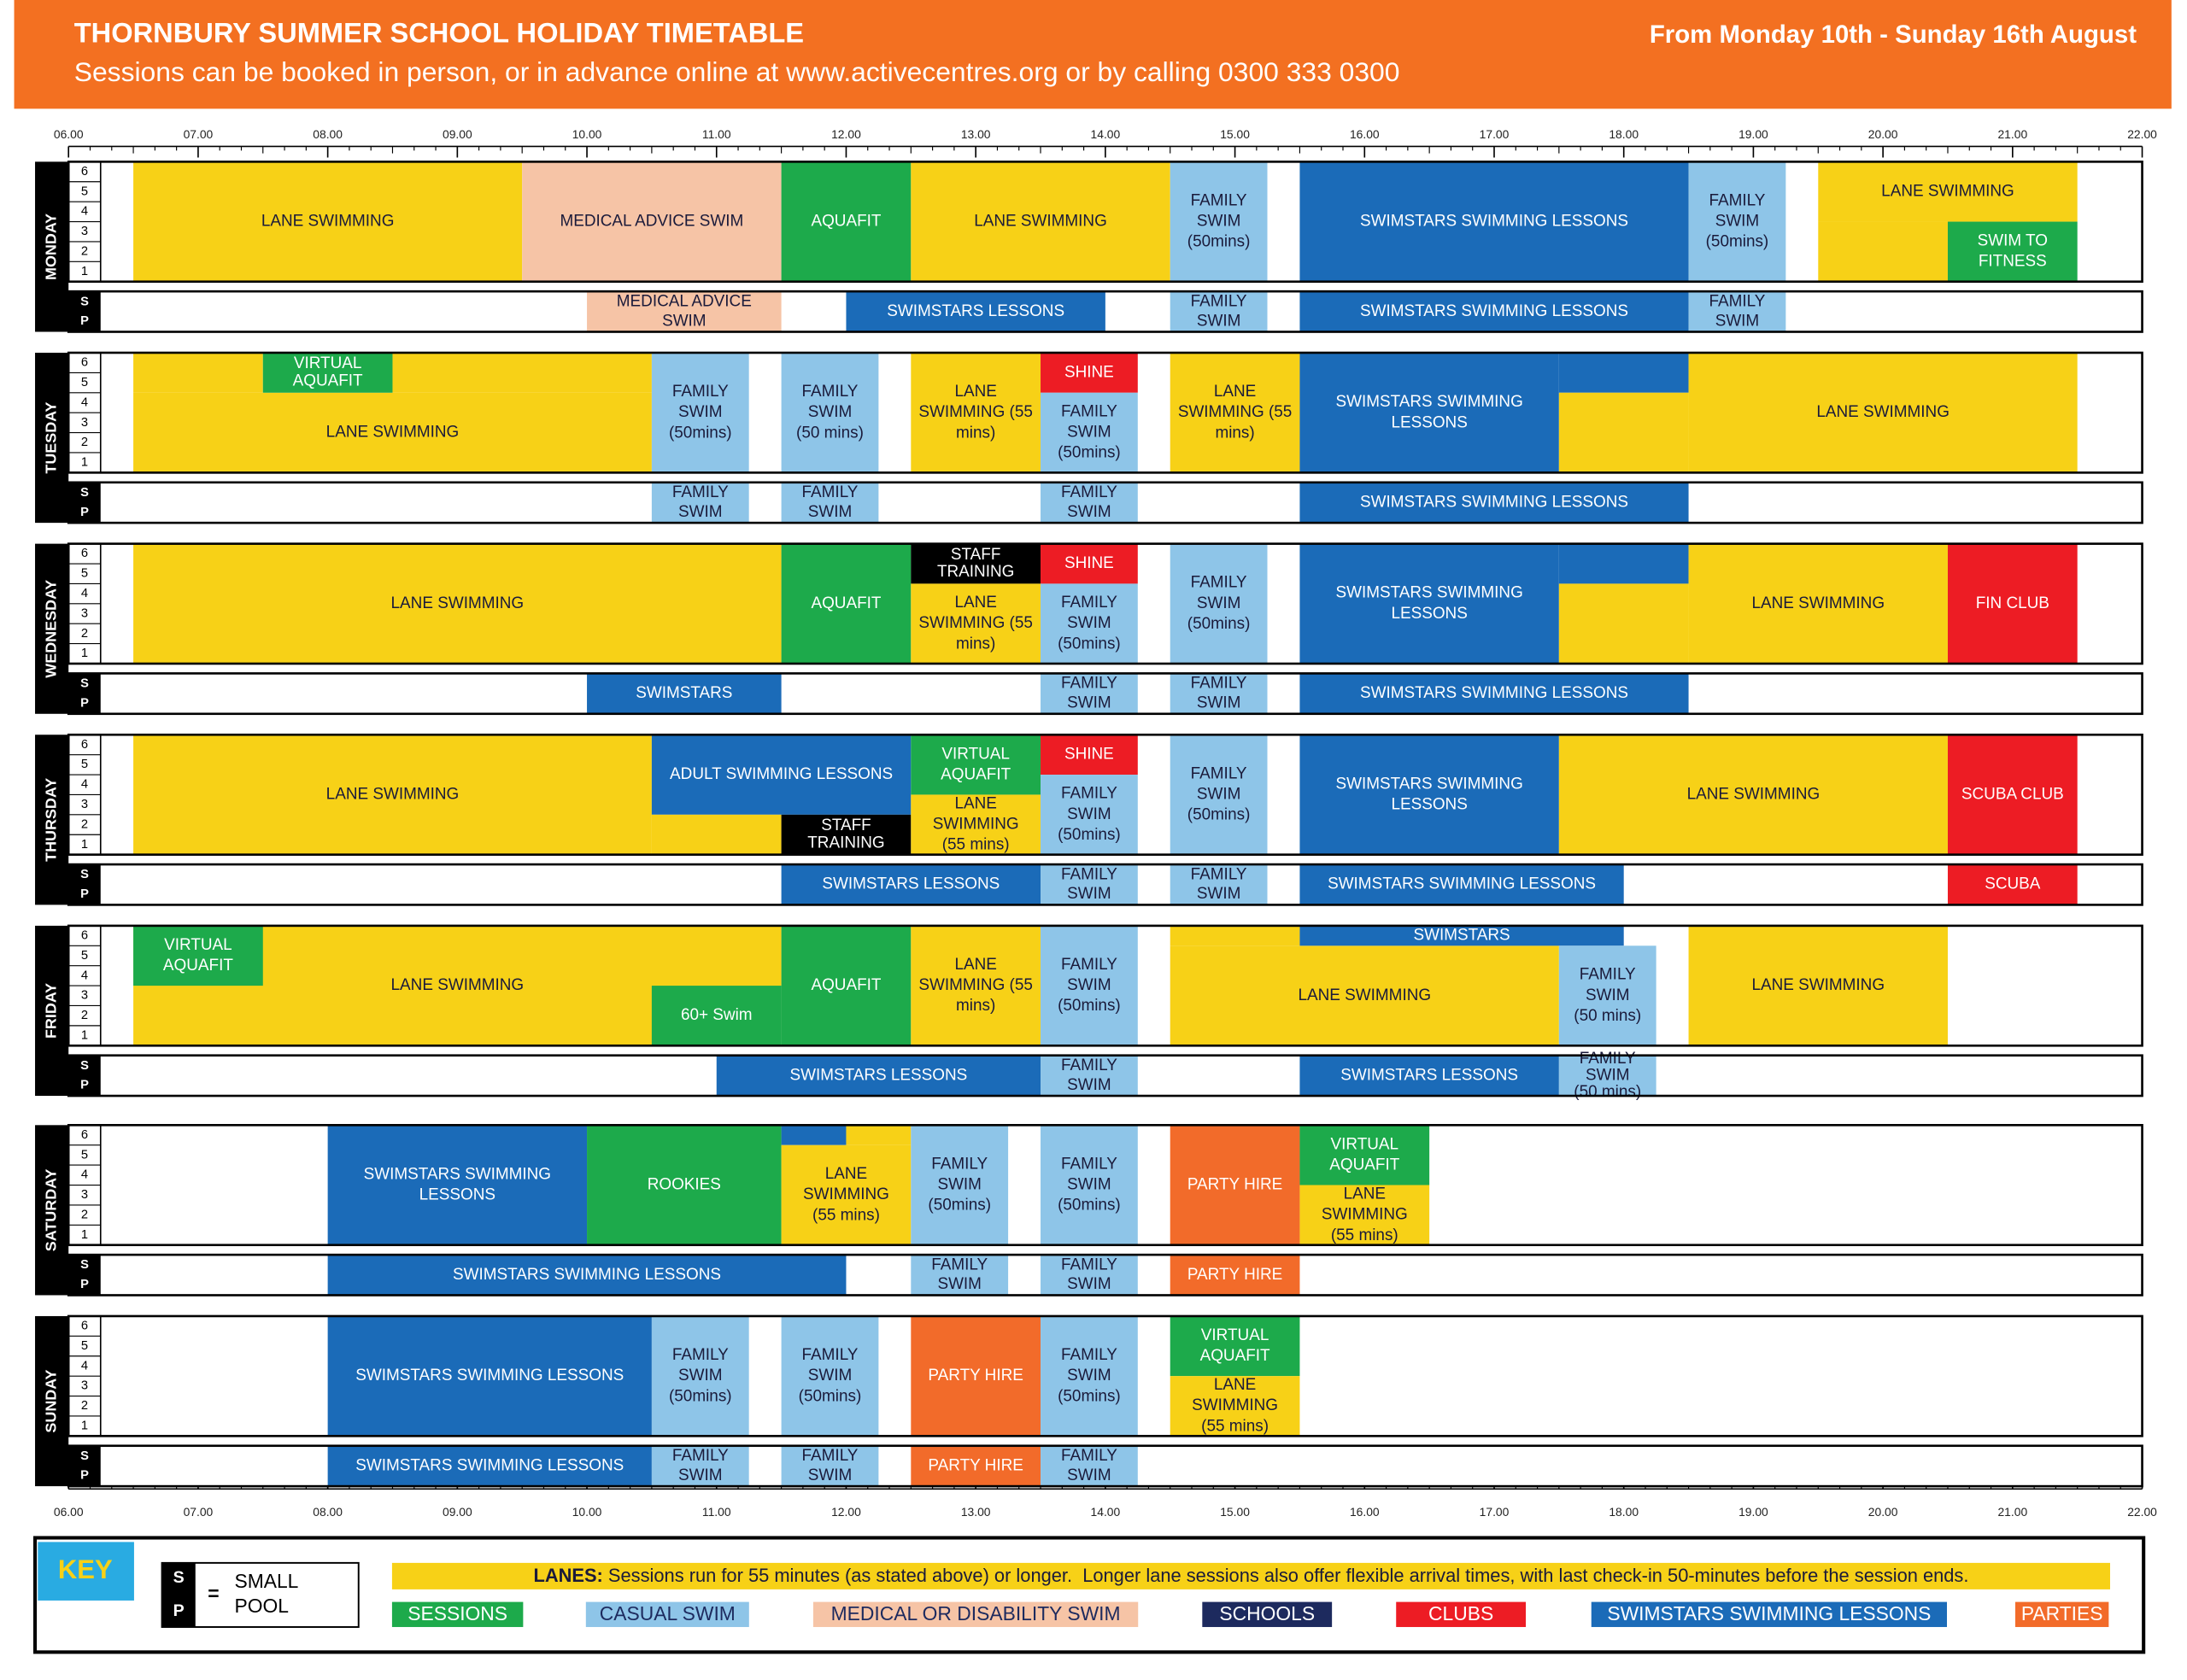  I want to click on key-label: MEDICAL OR DISABILITY SWIM, so click(976, 1613).